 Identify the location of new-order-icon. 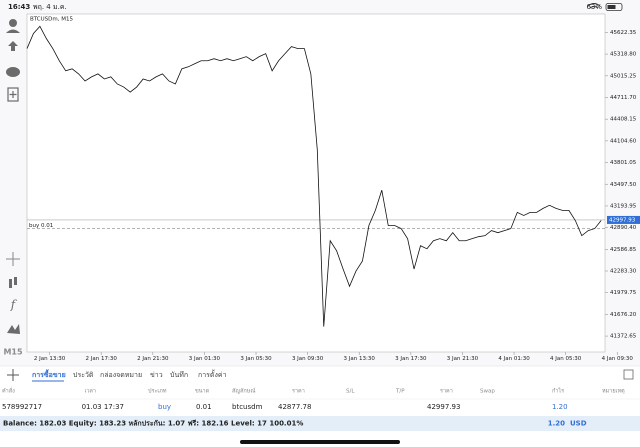
(13, 94).